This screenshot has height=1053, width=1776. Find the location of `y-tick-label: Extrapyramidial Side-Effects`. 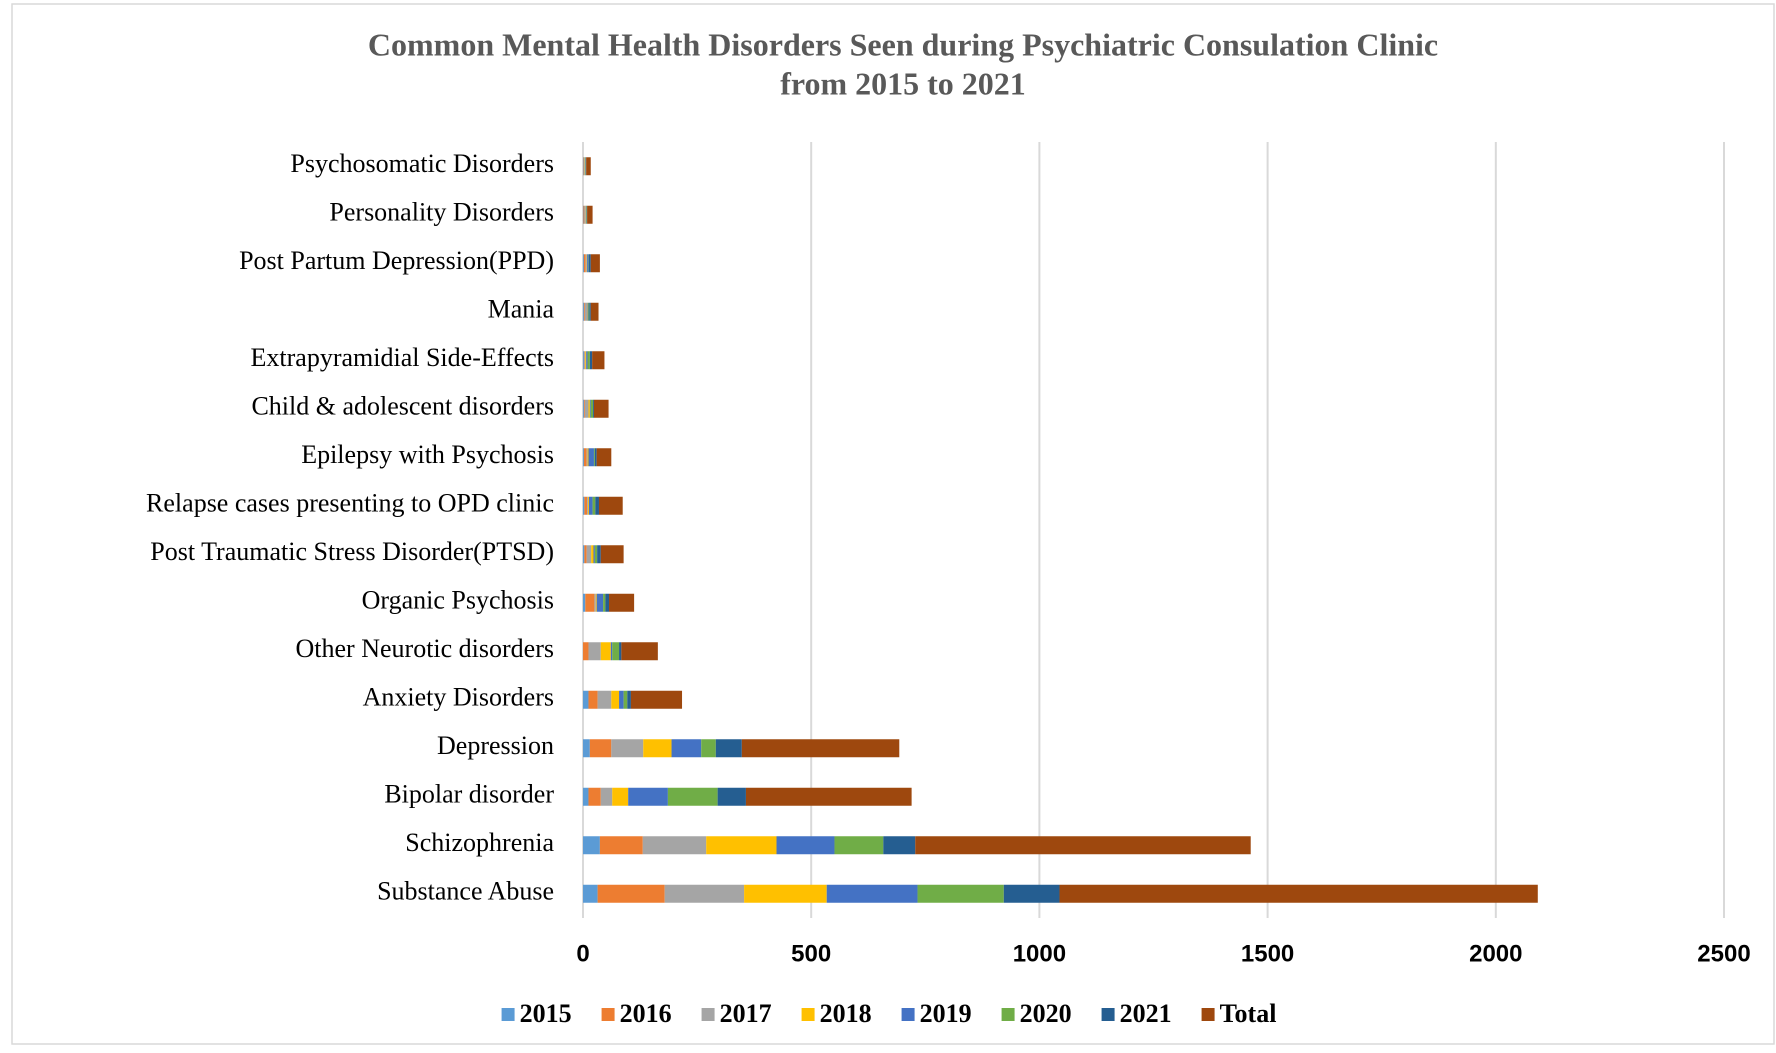

y-tick-label: Extrapyramidial Side-Effects is located at coordinates (402, 357).